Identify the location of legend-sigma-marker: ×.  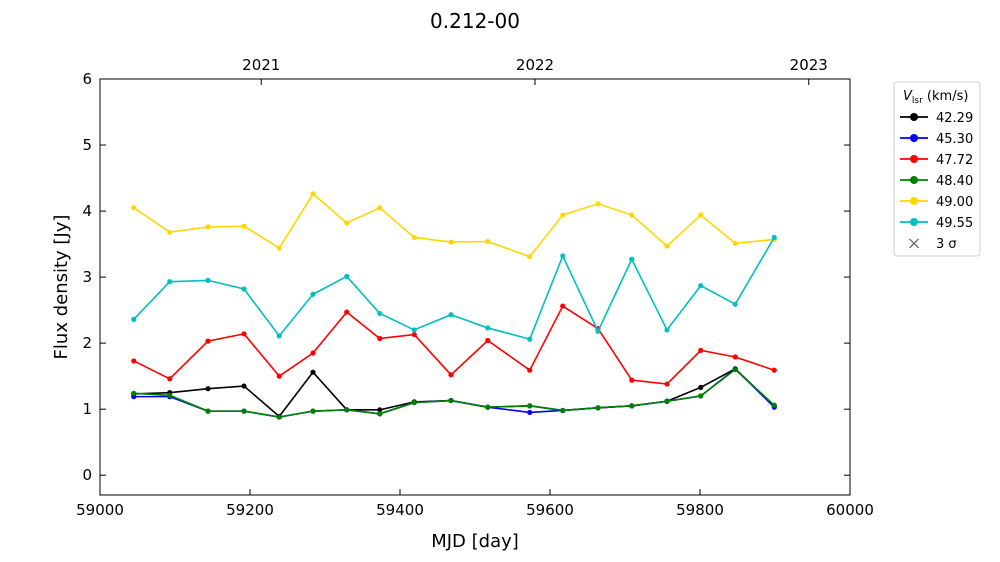
(913, 243).